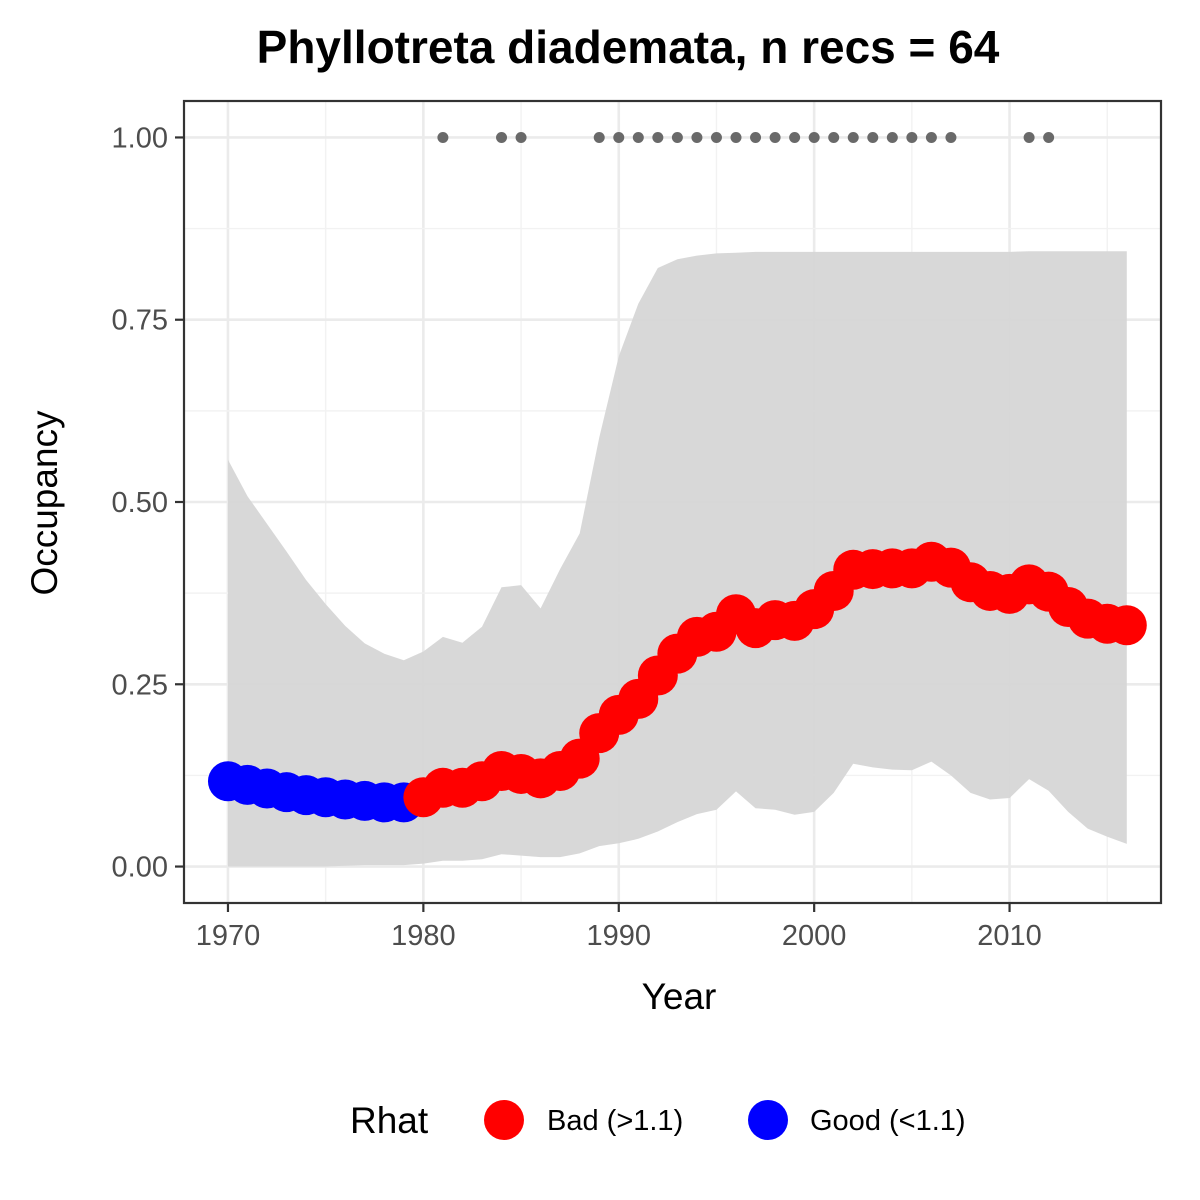 The width and height of the screenshot is (1200, 1200). What do you see at coordinates (814, 936) in the screenshot?
I see `x-tick-label: 2000` at bounding box center [814, 936].